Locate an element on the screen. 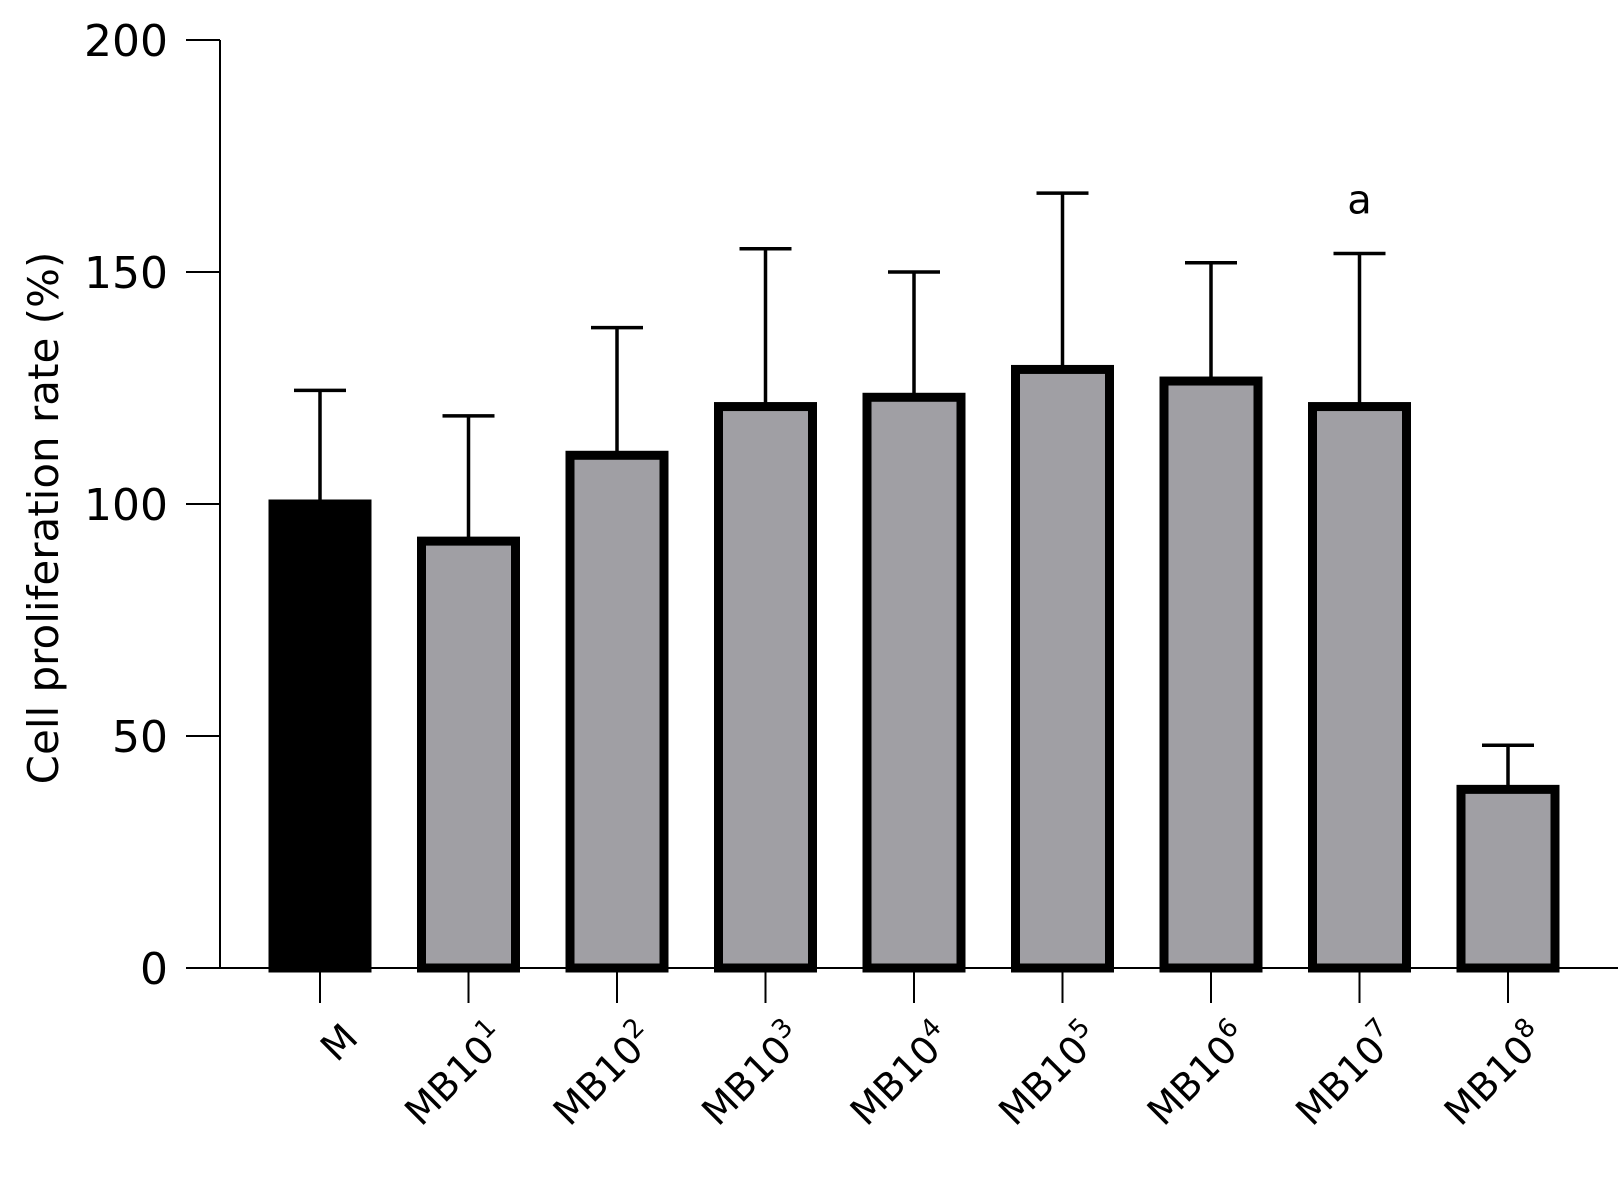  x-tick-label: MB105 is located at coordinates (1047, 1072).